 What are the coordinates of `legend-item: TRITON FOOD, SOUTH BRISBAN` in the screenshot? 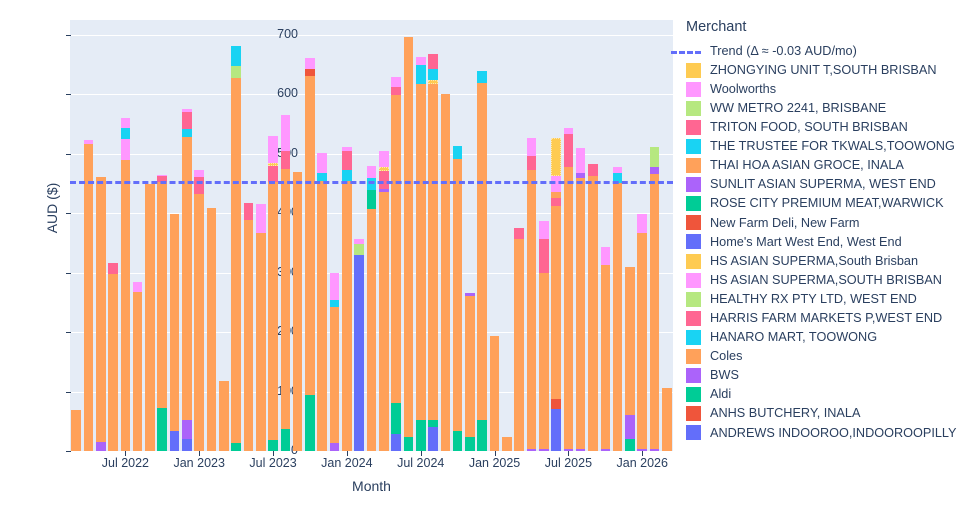 It's located at (831, 127).